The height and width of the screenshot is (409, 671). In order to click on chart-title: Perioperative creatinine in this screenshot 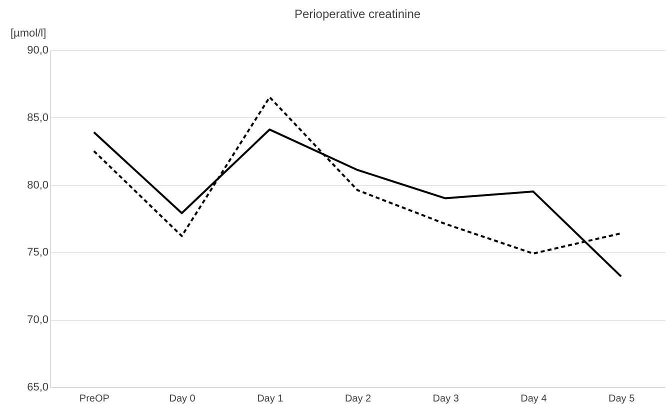, I will do `click(357, 14)`.